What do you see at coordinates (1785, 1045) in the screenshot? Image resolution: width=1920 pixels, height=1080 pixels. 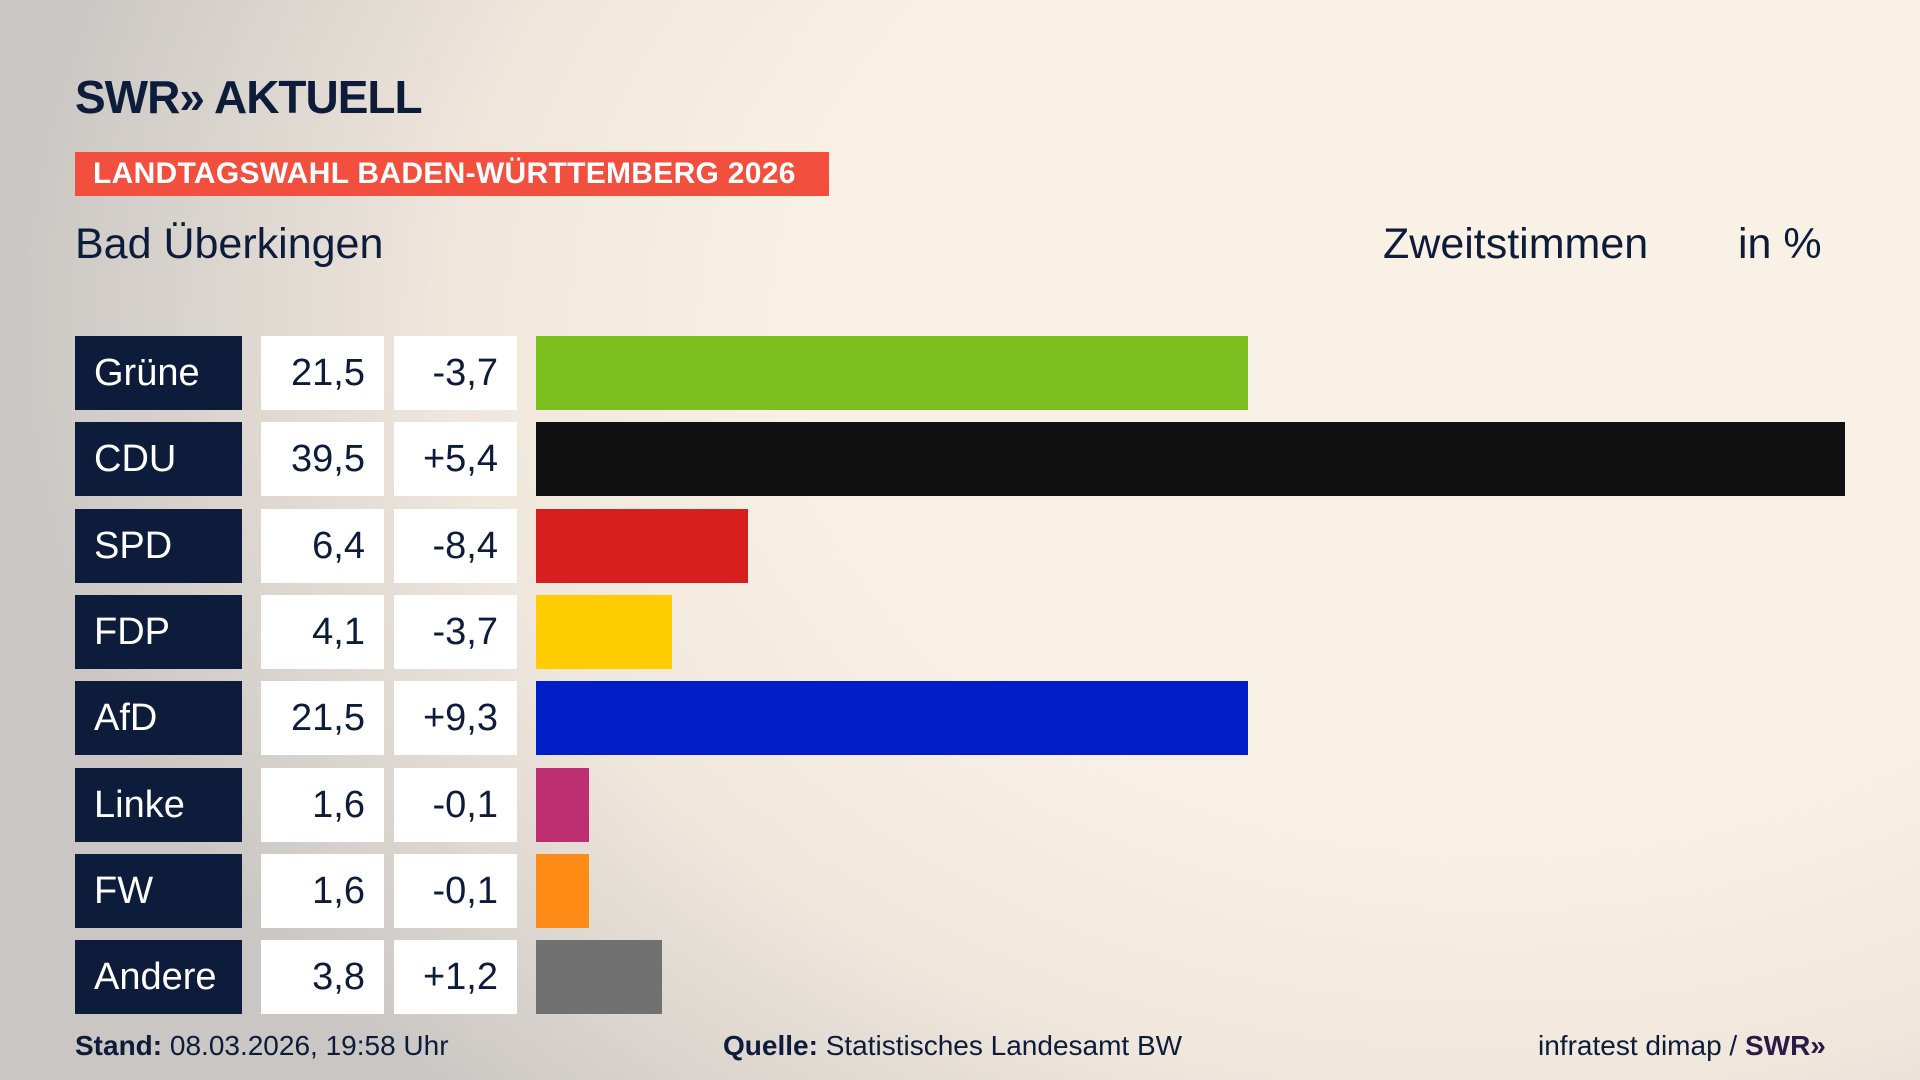 I see `swr-logo: SWR»` at bounding box center [1785, 1045].